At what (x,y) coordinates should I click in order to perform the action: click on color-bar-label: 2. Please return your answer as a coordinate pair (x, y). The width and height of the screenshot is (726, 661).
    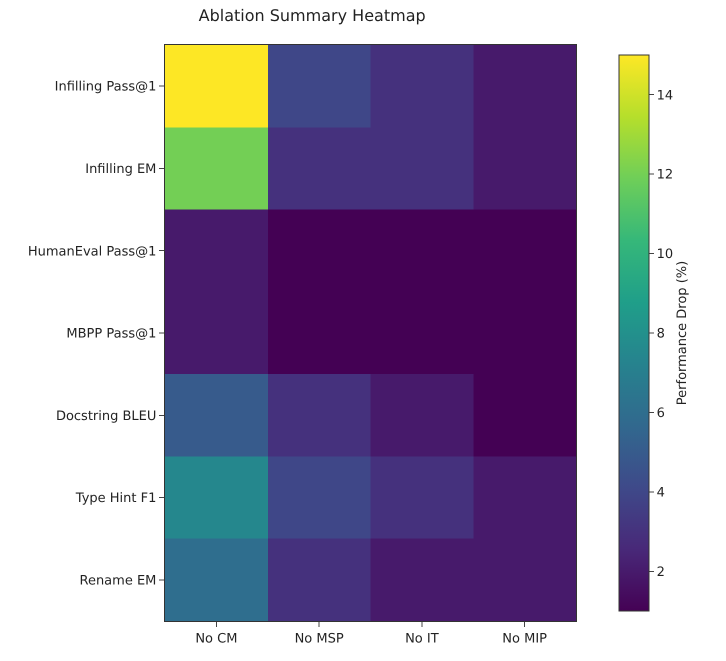
    Looking at the image, I should click on (660, 572).